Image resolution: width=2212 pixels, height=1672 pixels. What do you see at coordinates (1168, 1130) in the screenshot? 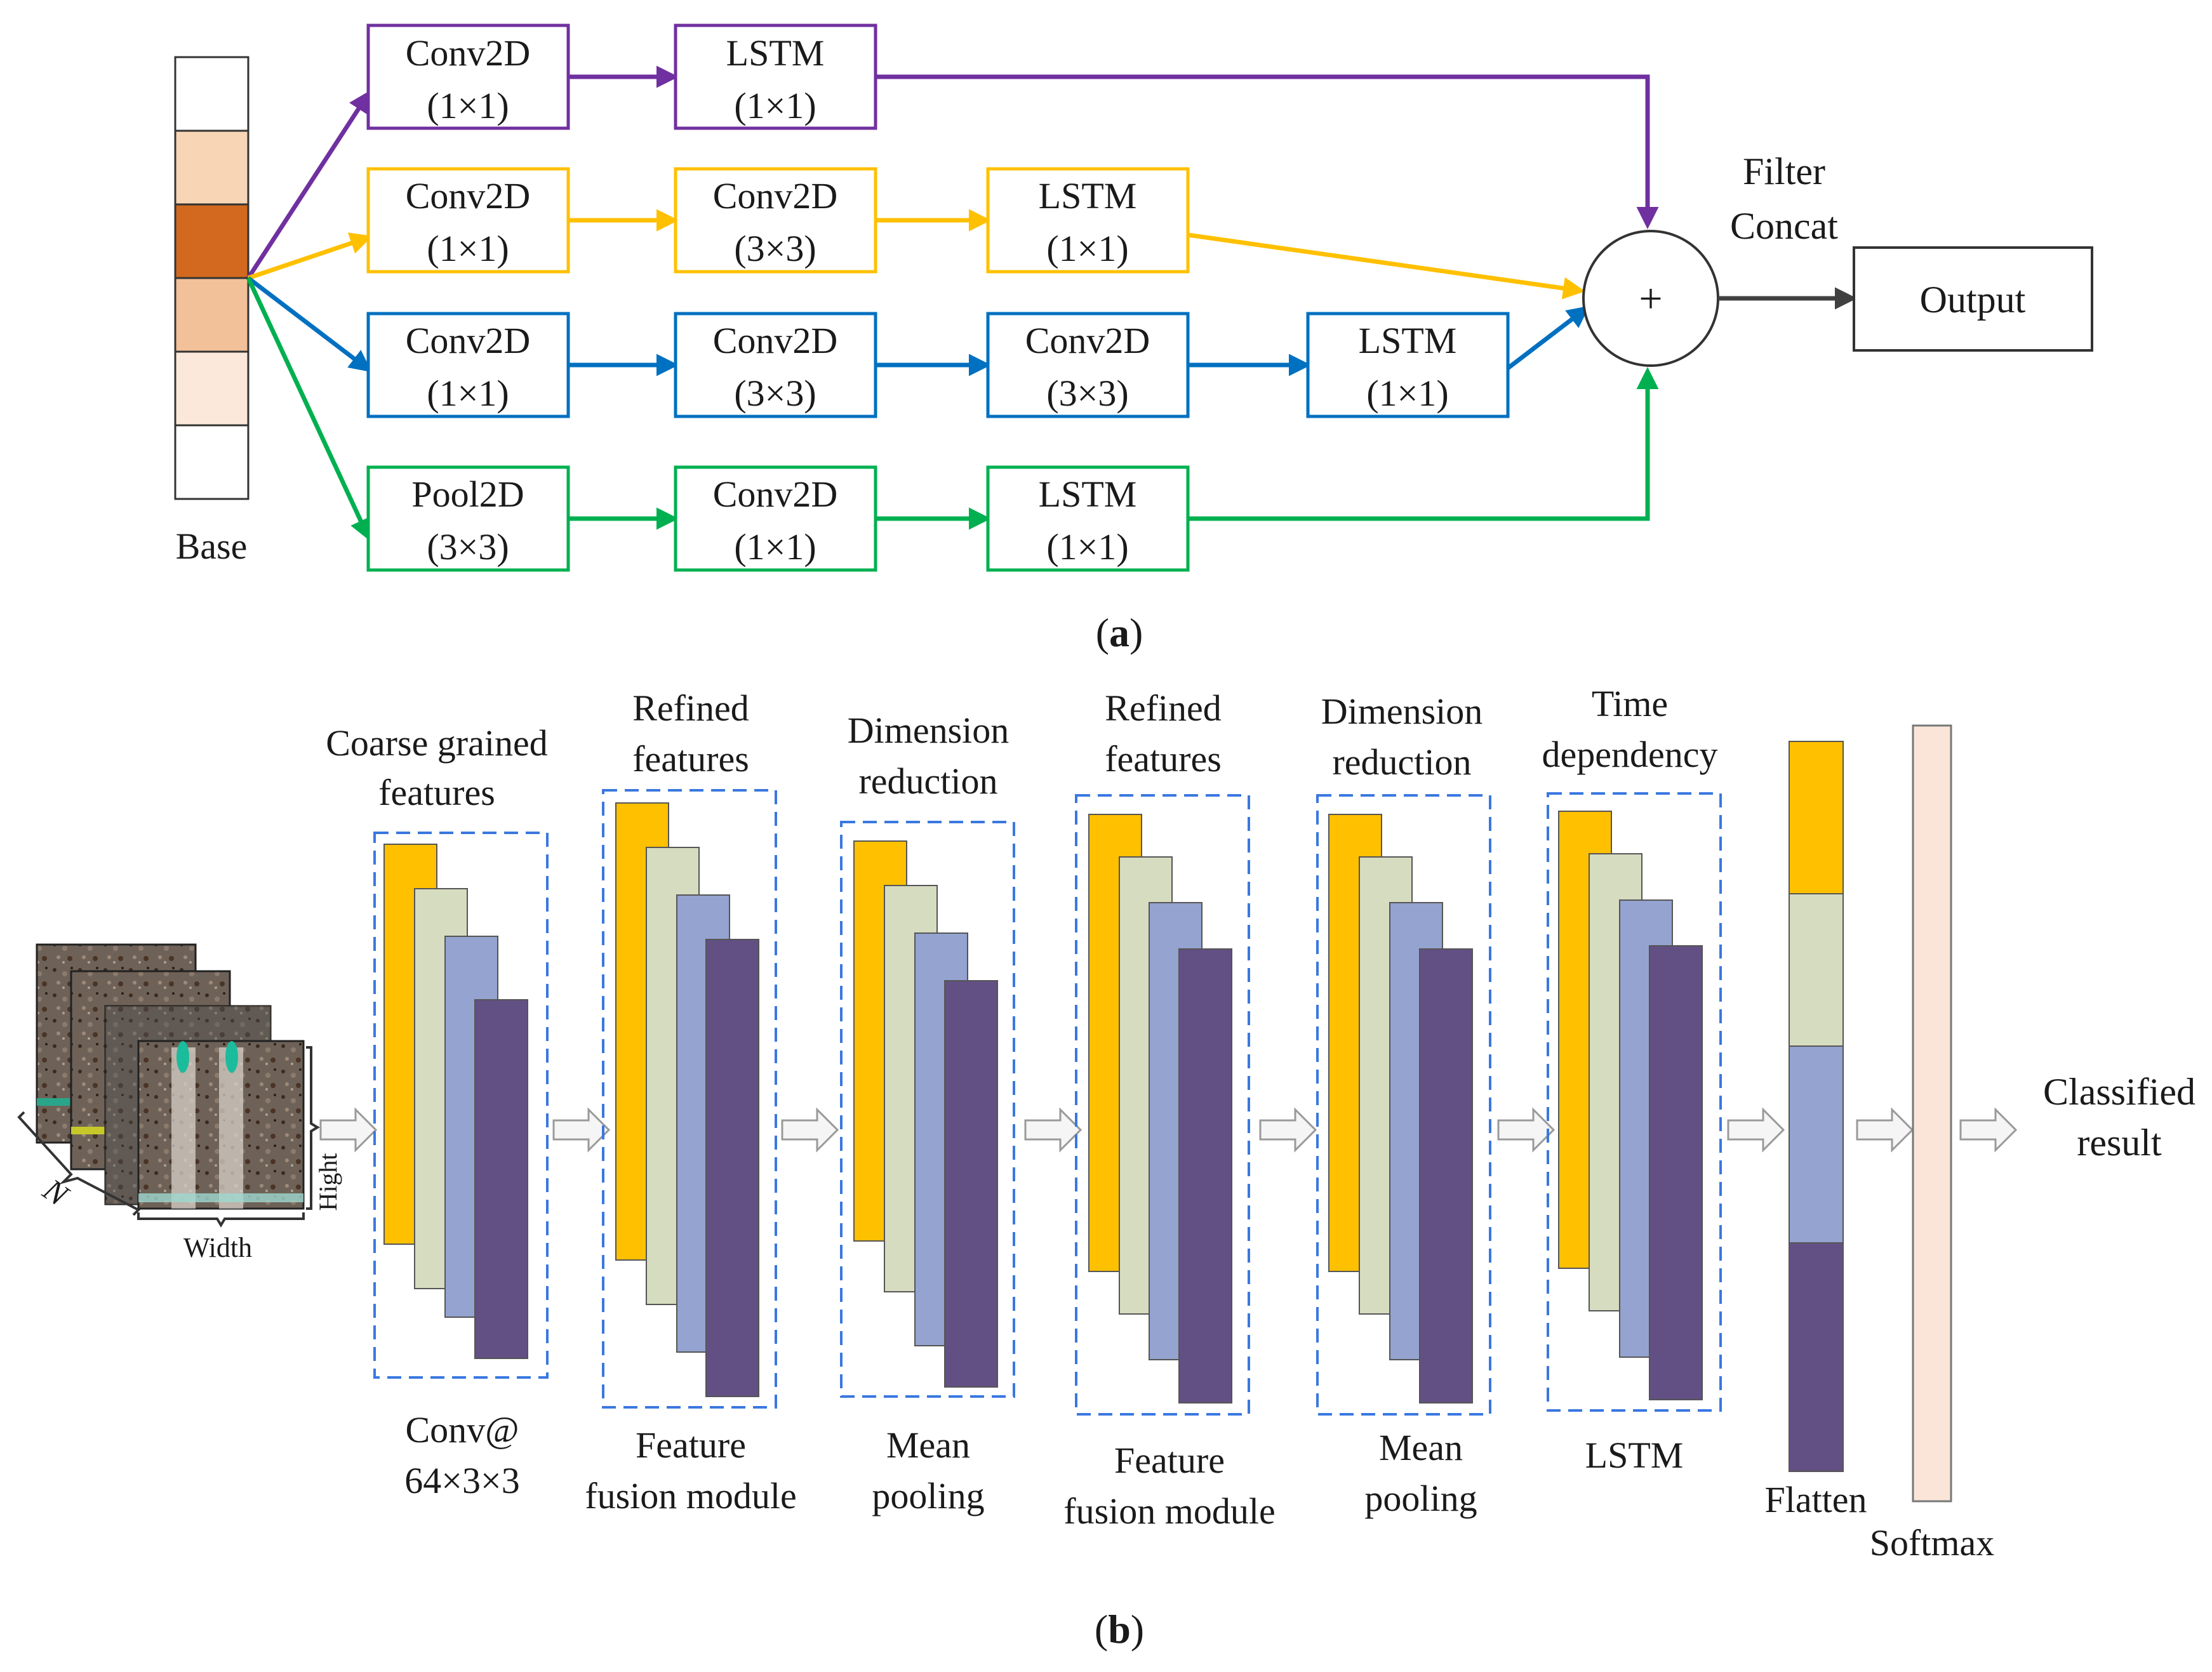
I see `flow-arrows` at bounding box center [1168, 1130].